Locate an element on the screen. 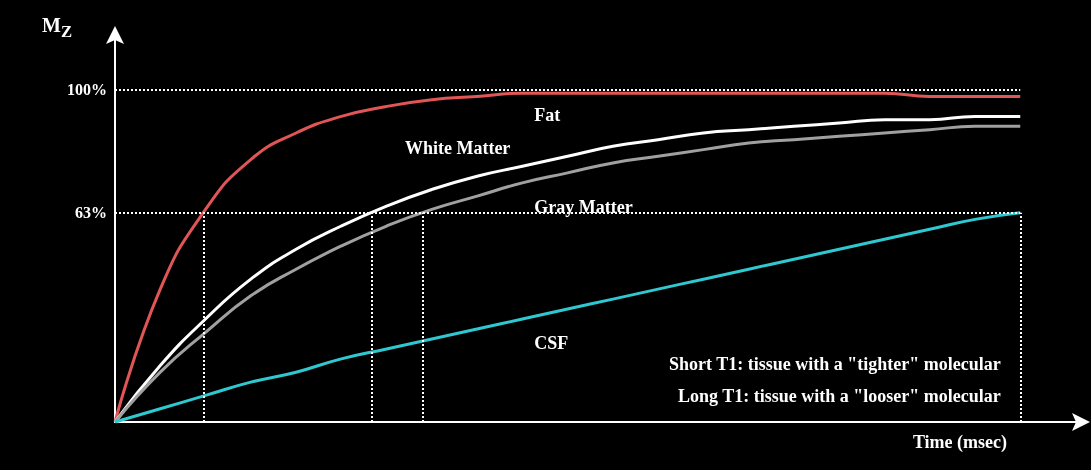  annotation: Short T1: tissue with a "tighter" molecular is located at coordinates (835, 364).